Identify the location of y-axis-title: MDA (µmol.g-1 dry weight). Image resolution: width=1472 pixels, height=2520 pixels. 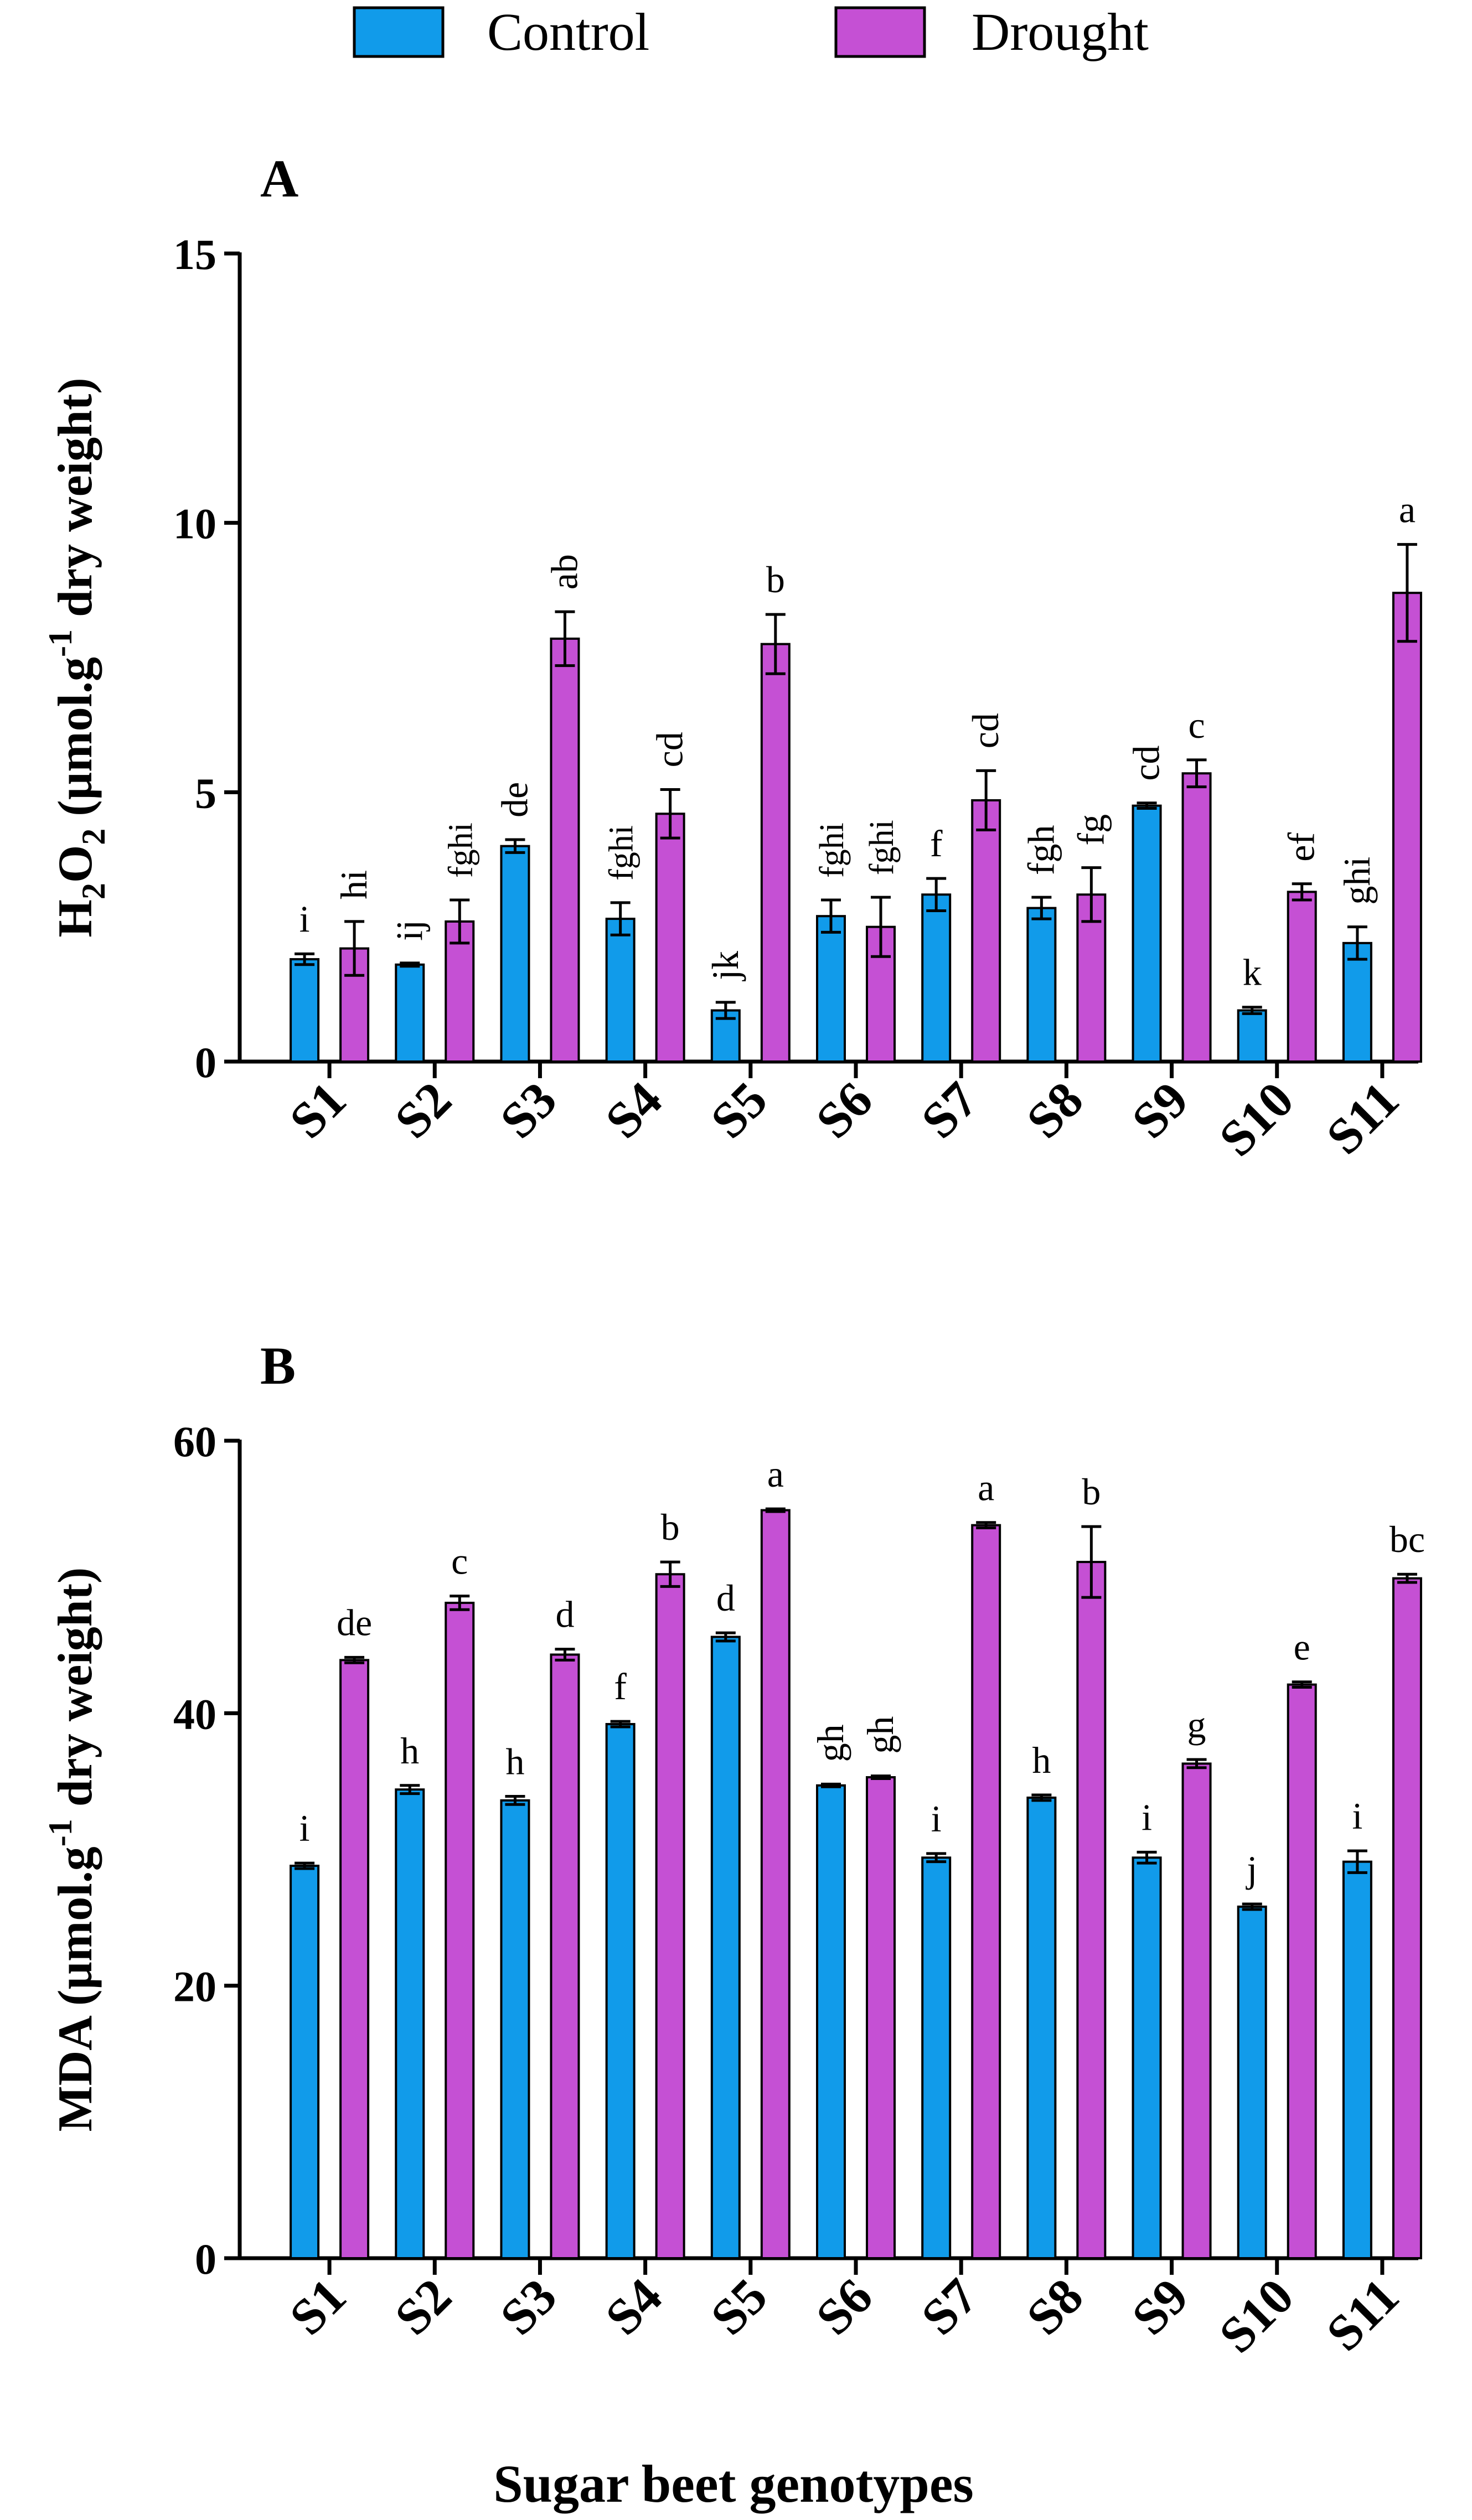
(72, 1849).